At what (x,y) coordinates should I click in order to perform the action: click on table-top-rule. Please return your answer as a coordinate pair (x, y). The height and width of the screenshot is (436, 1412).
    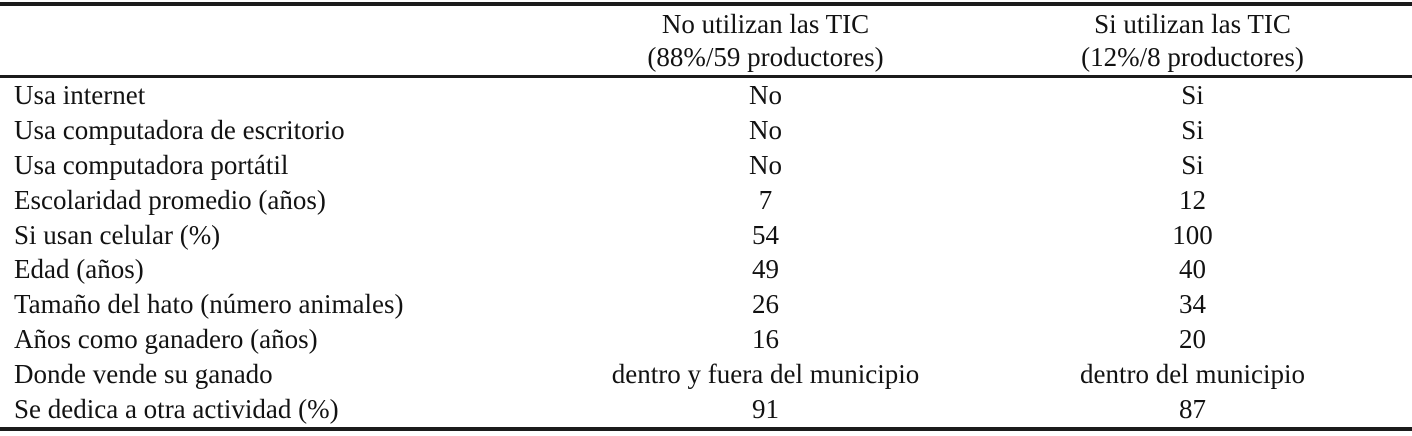
    Looking at the image, I should click on (706, 4).